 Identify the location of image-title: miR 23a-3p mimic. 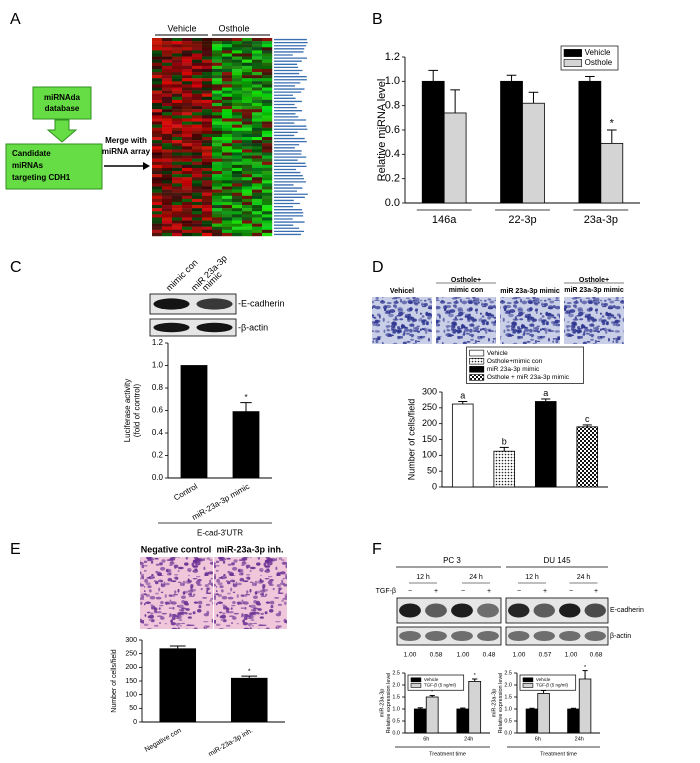
(530, 291).